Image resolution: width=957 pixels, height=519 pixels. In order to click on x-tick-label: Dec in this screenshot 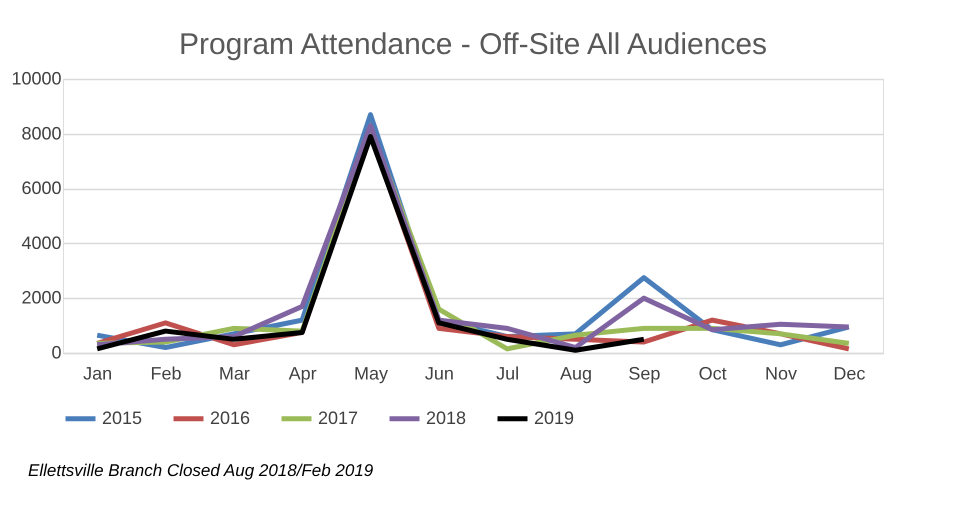, I will do `click(849, 374)`.